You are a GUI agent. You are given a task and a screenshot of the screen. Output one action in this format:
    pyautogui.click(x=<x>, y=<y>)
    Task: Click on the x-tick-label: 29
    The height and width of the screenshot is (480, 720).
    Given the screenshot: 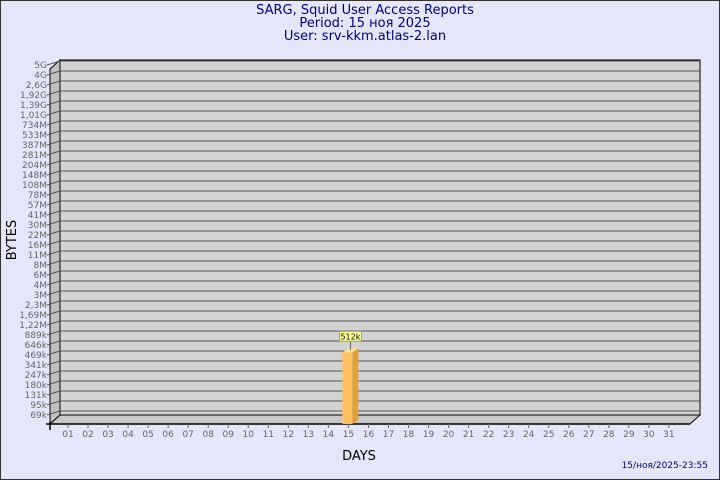 What is the action you would take?
    pyautogui.click(x=629, y=435)
    